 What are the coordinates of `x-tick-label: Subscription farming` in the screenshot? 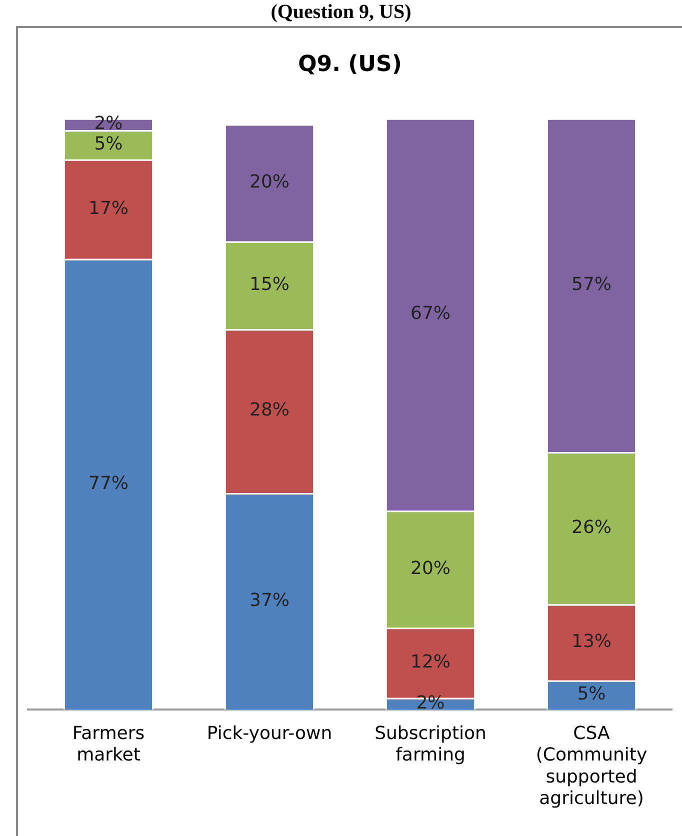 It's located at (430, 744).